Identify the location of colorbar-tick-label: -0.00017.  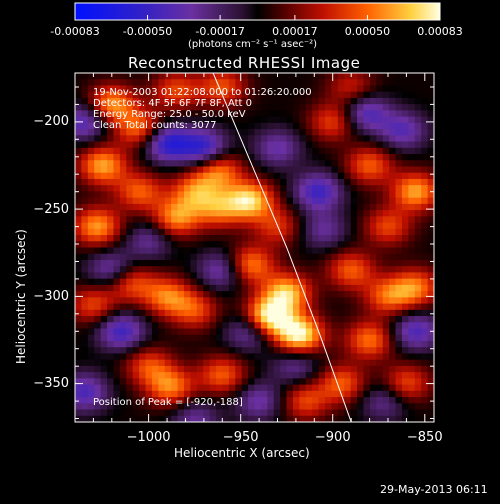
(220, 31).